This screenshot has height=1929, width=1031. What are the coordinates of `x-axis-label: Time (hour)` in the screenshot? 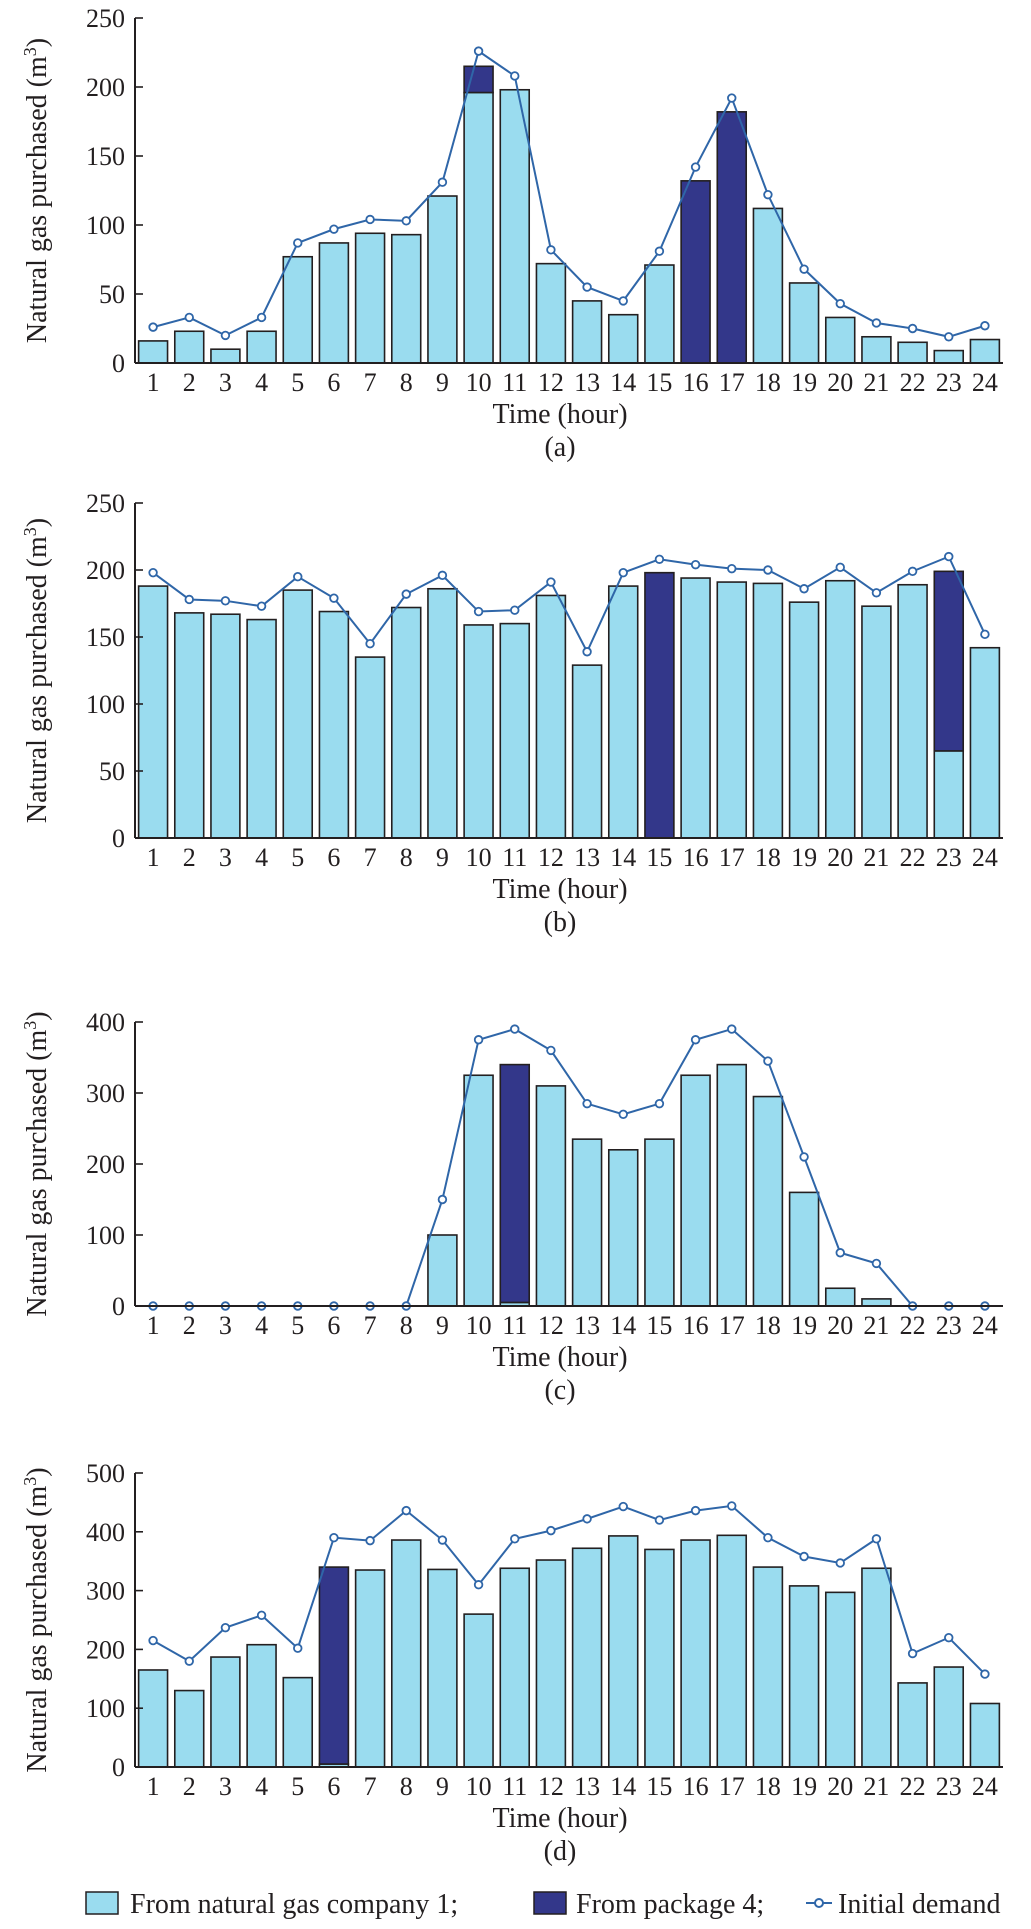 It's located at (559, 1357).